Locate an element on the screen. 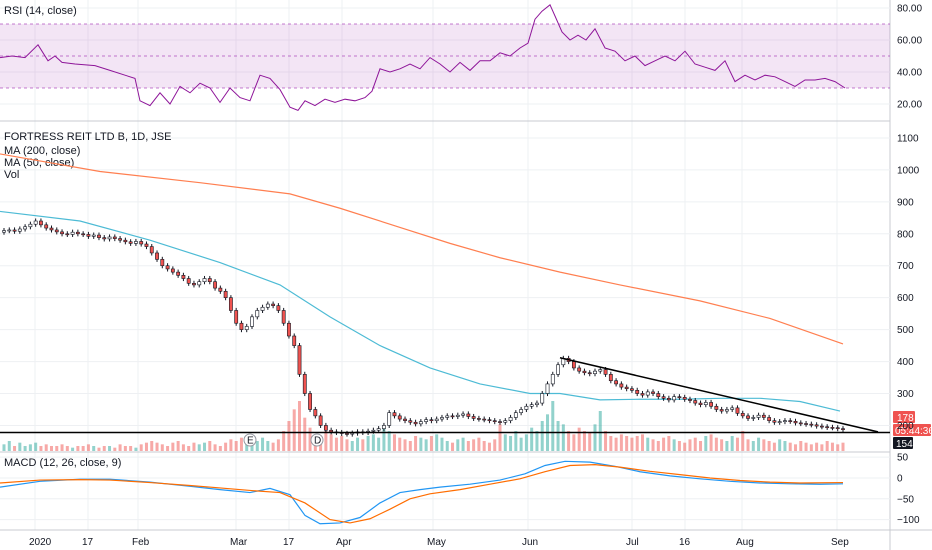  price-tick-label: 900 is located at coordinates (905, 202).